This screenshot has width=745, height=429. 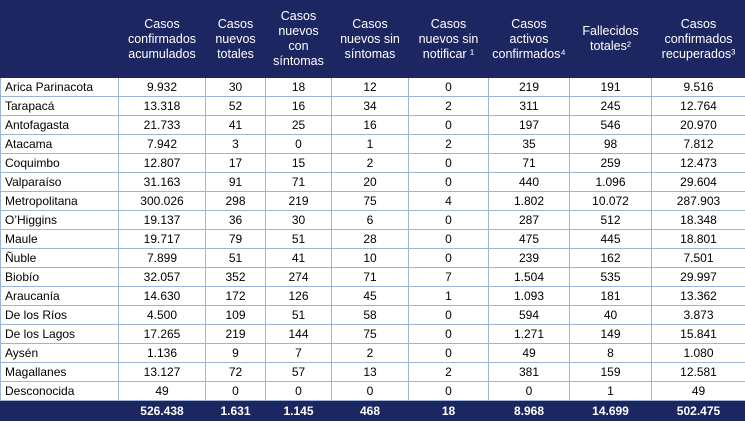 I want to click on region-row: Atacama 7.942 3 0 1 2 35 98 7.812, so click(x=372, y=144).